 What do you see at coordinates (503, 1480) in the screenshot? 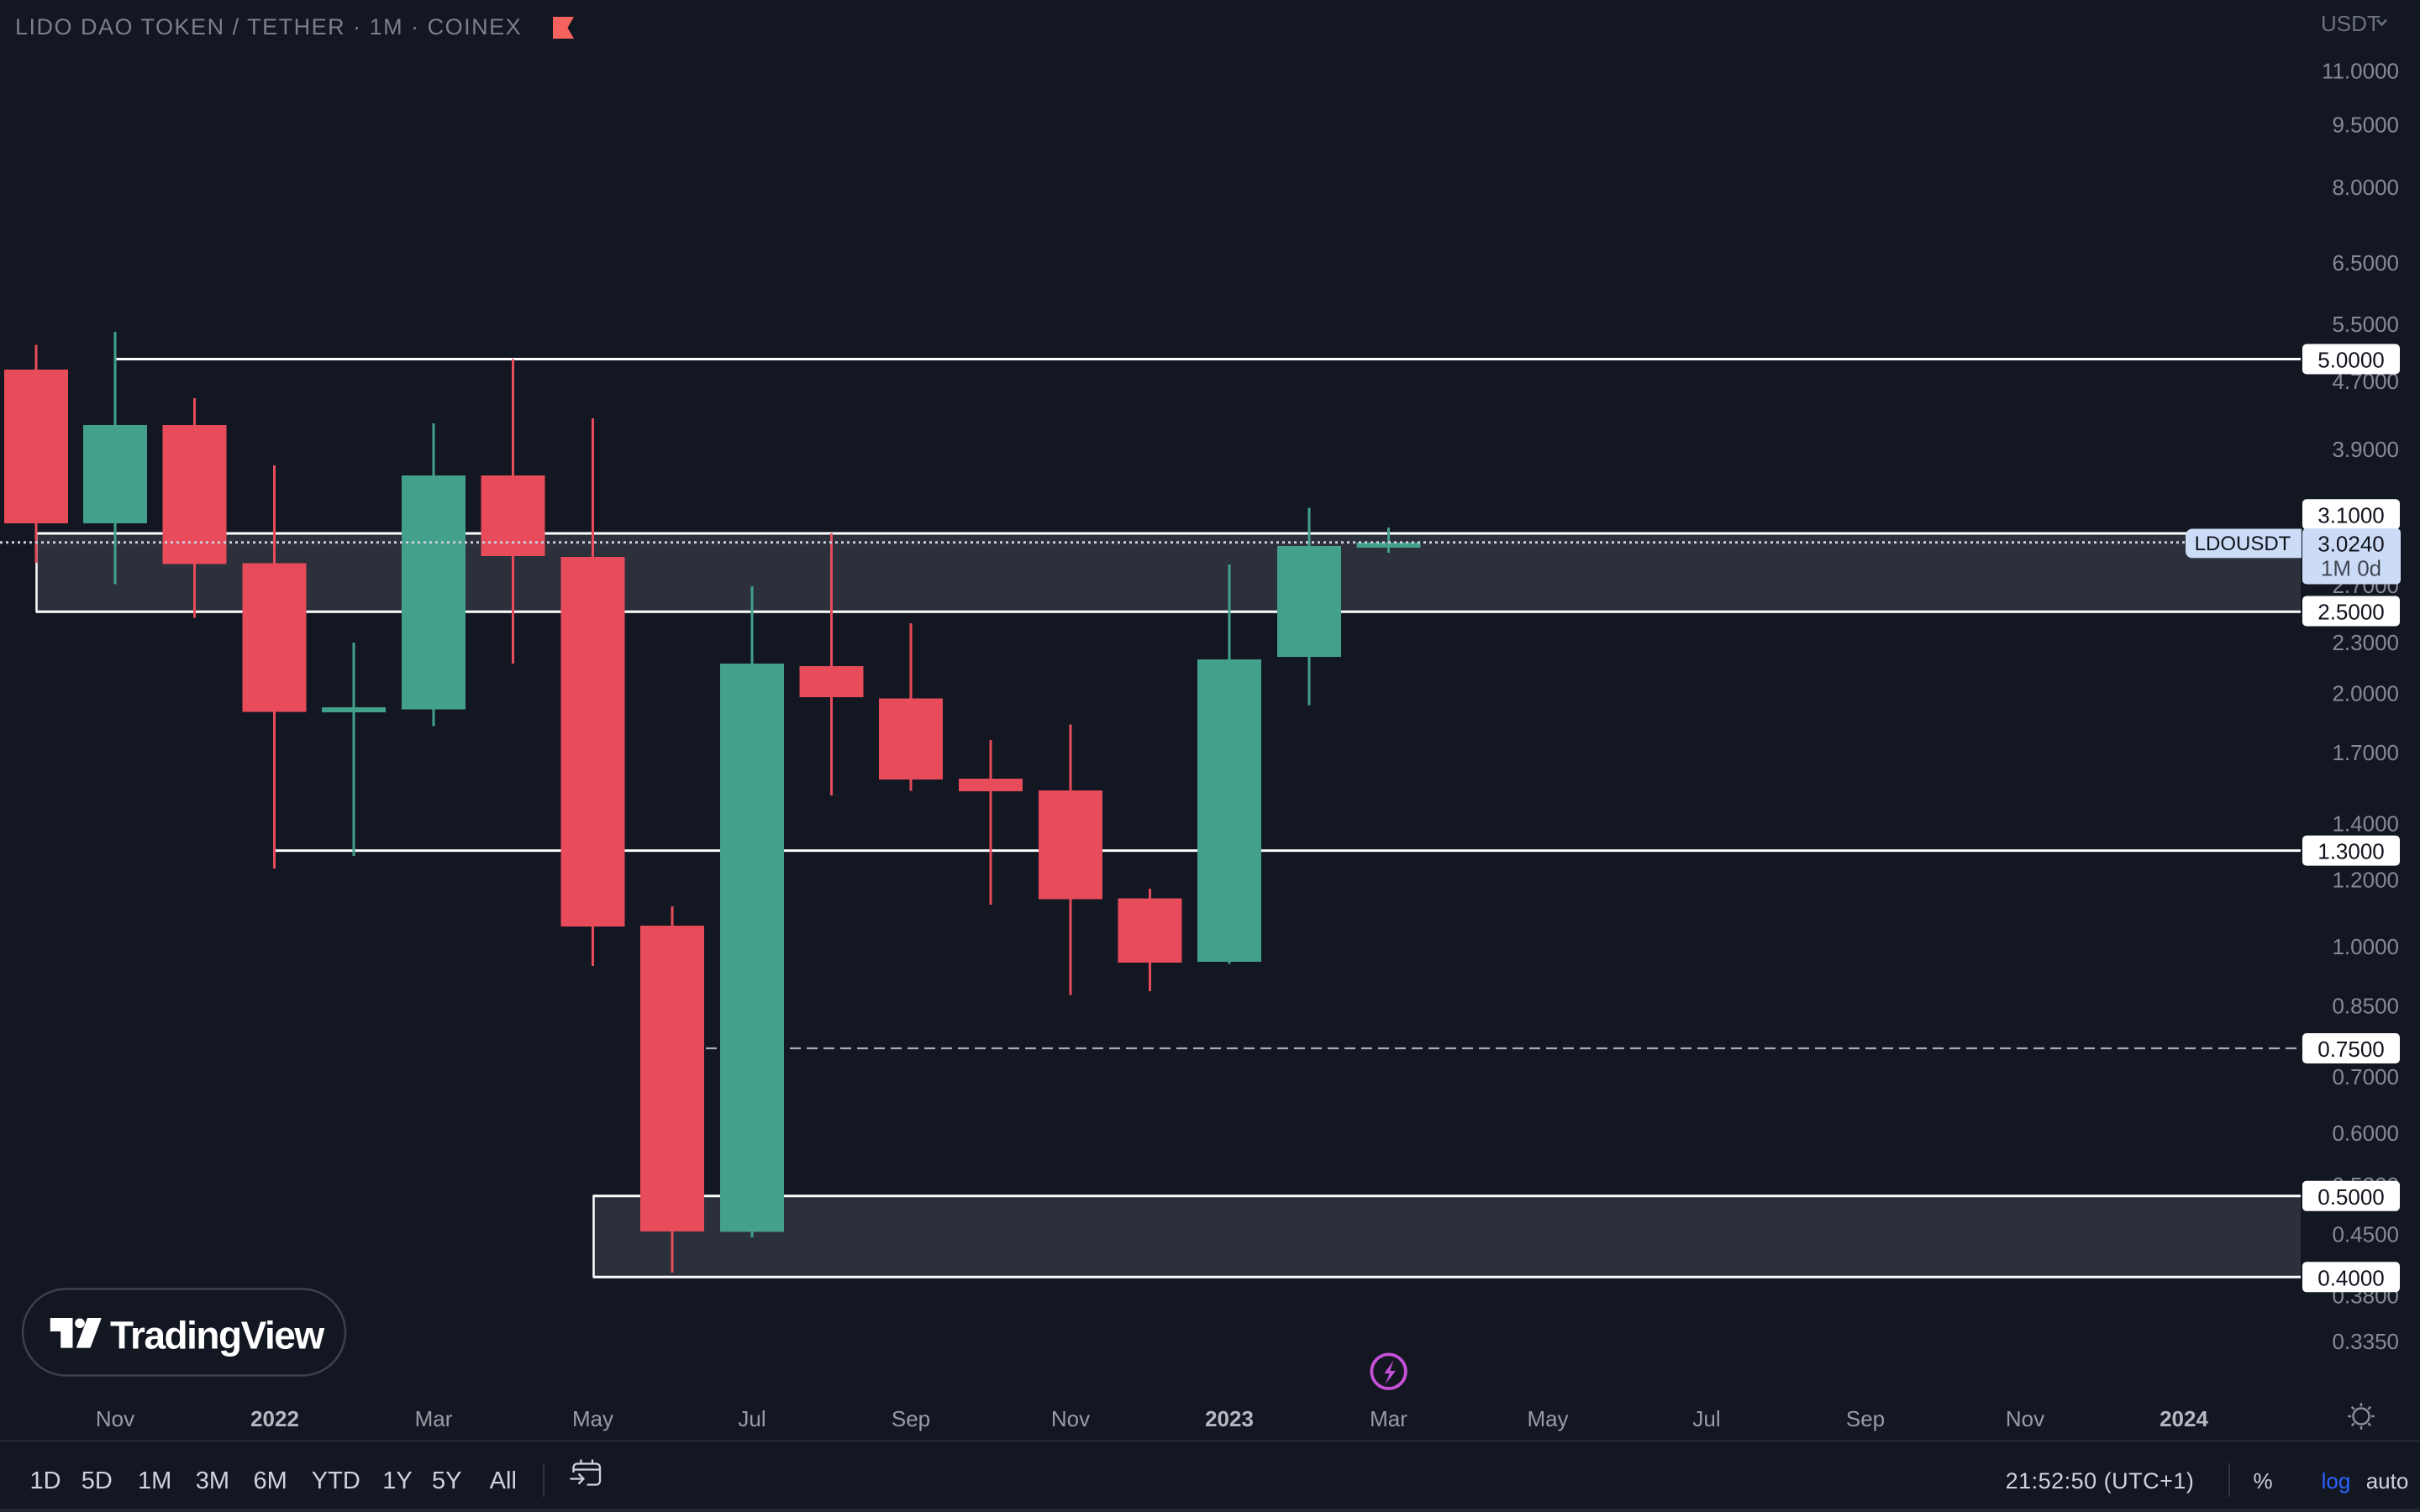
I see `svg-text: All` at bounding box center [503, 1480].